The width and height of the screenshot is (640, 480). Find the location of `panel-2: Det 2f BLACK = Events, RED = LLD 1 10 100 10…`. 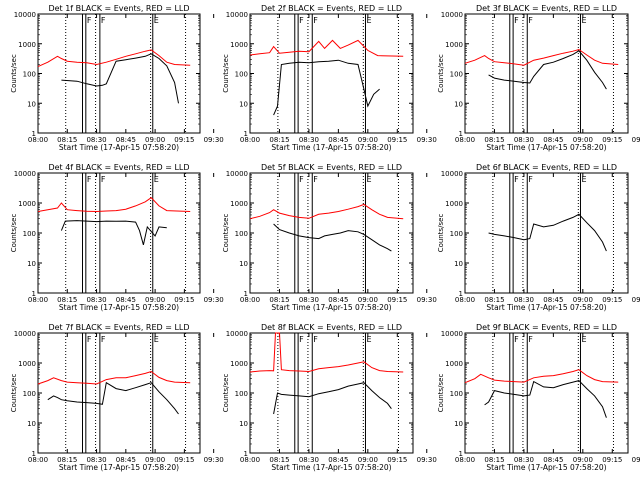

panel-2: Det 2f BLACK = Events, RED = LLD 1 10 100 10… is located at coordinates (329, 78).